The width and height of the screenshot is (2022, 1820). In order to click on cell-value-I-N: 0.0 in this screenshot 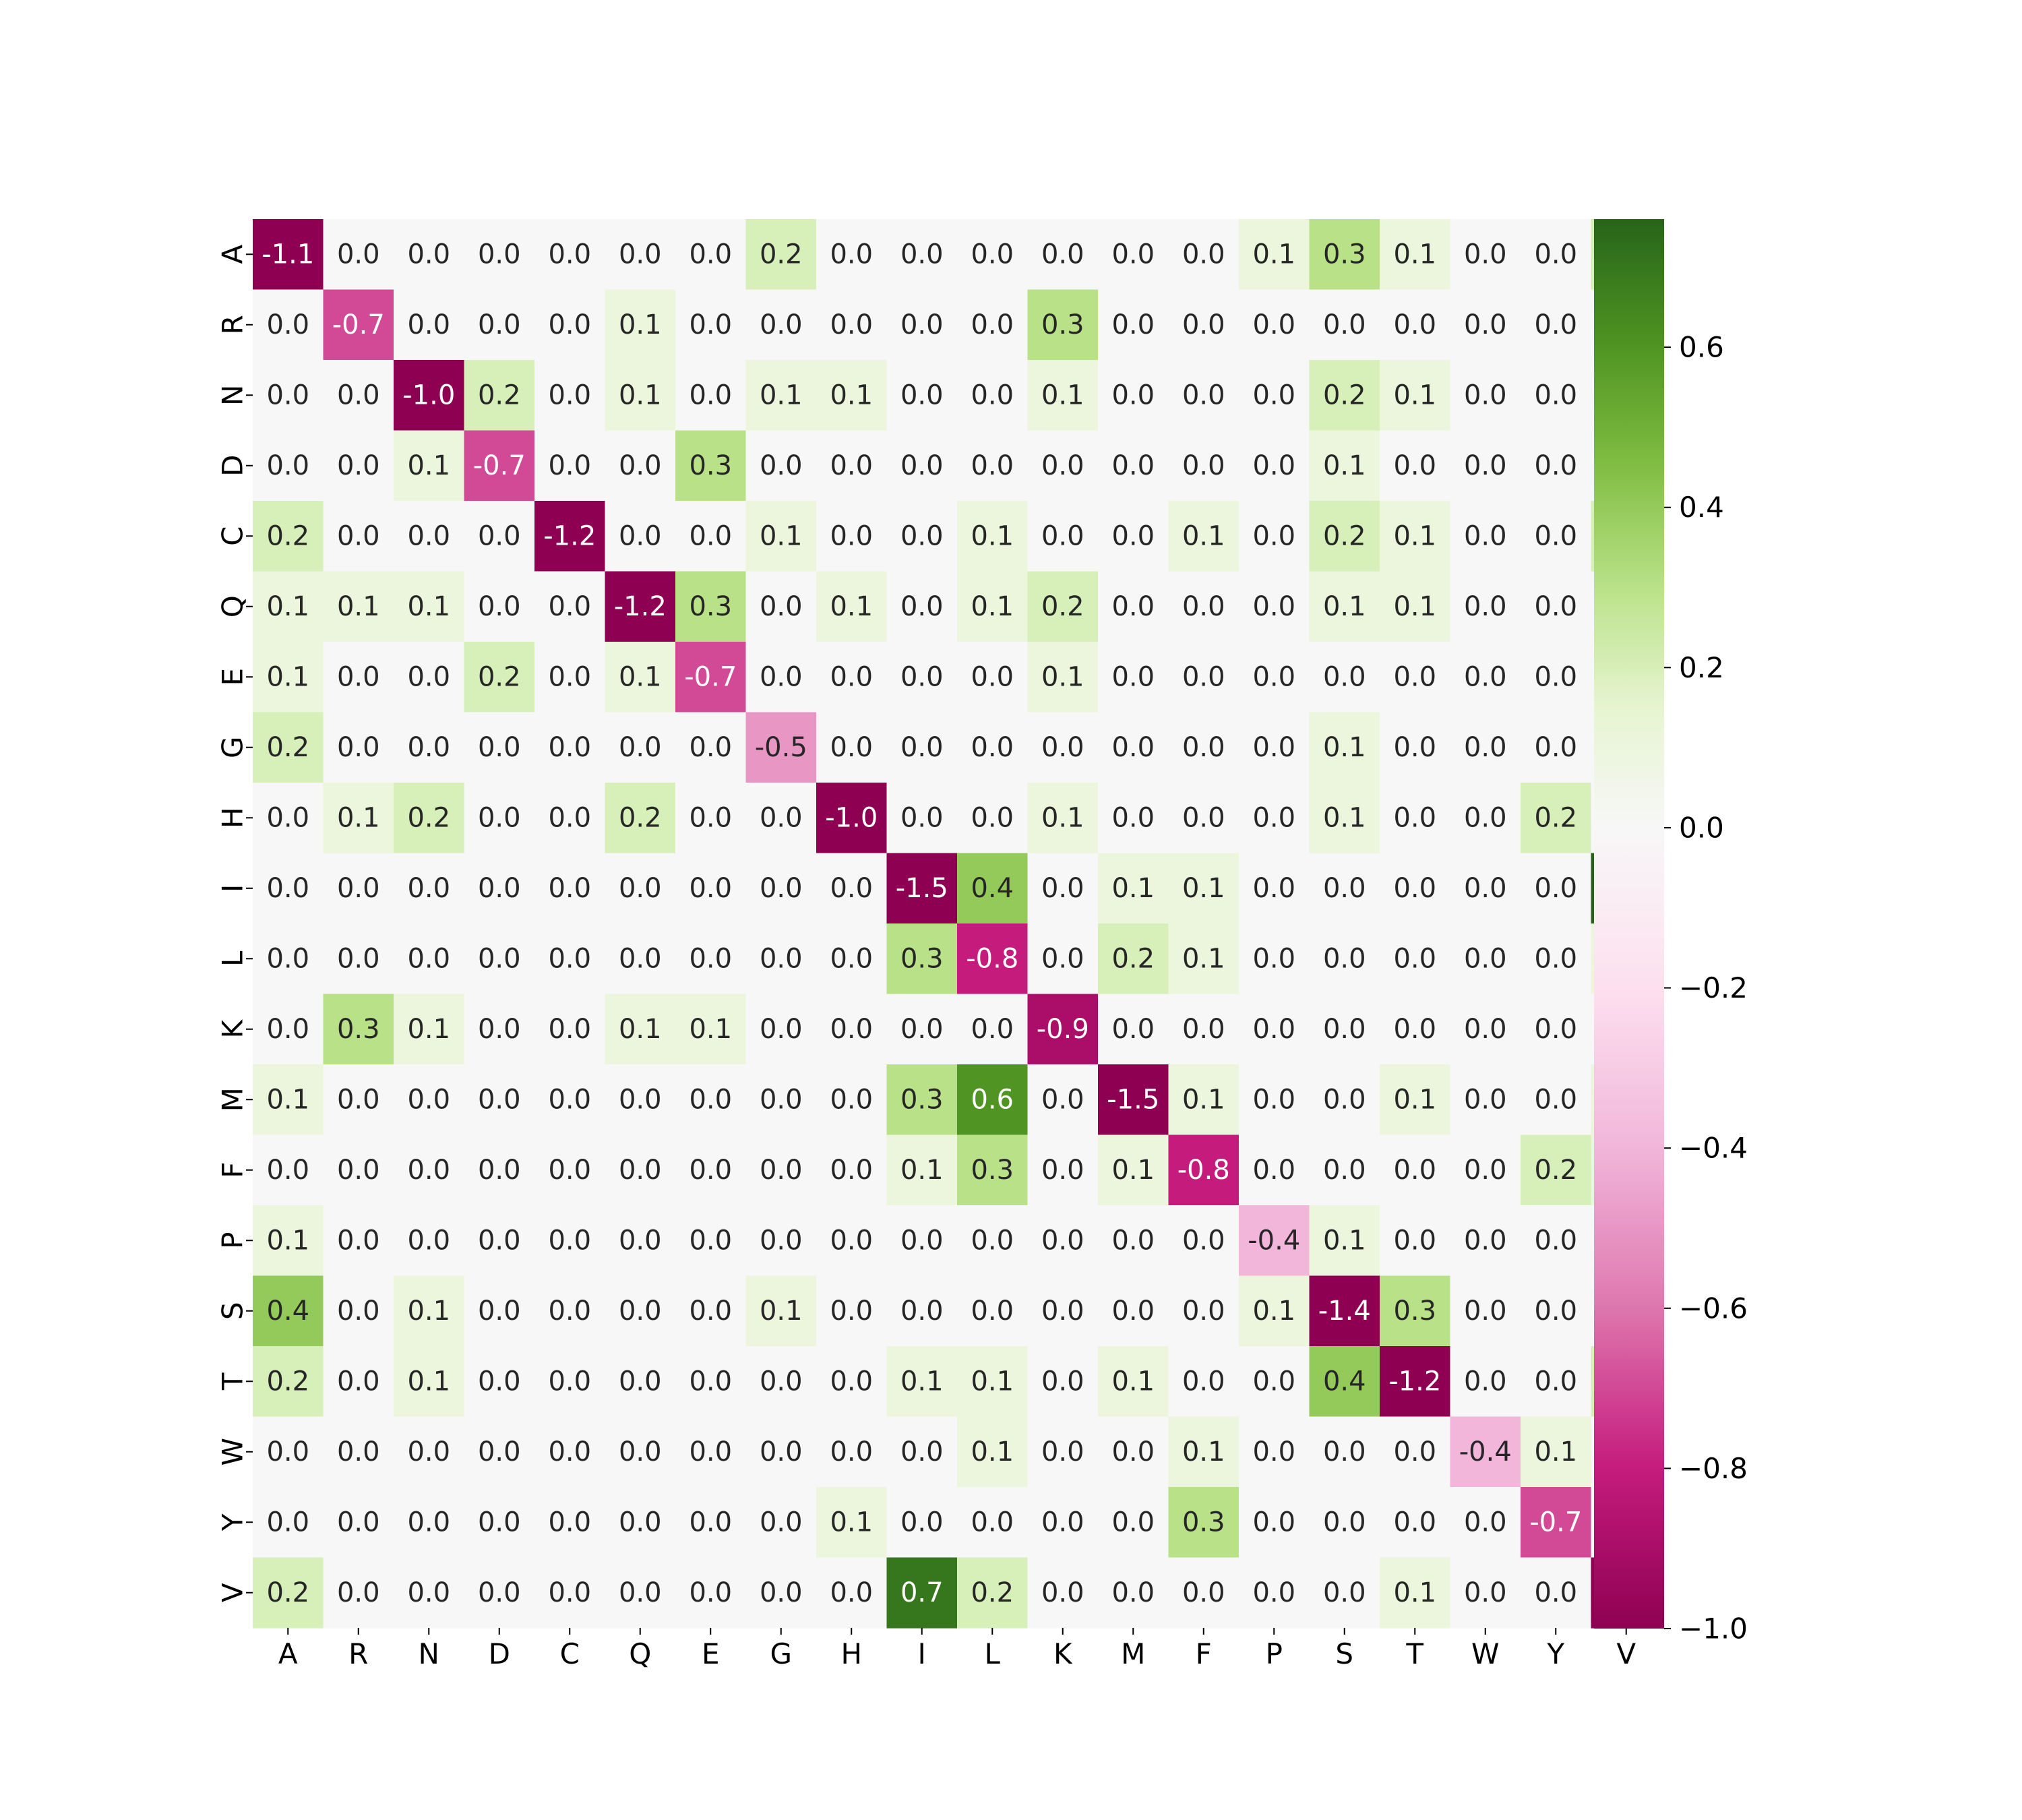, I will do `click(428, 888)`.